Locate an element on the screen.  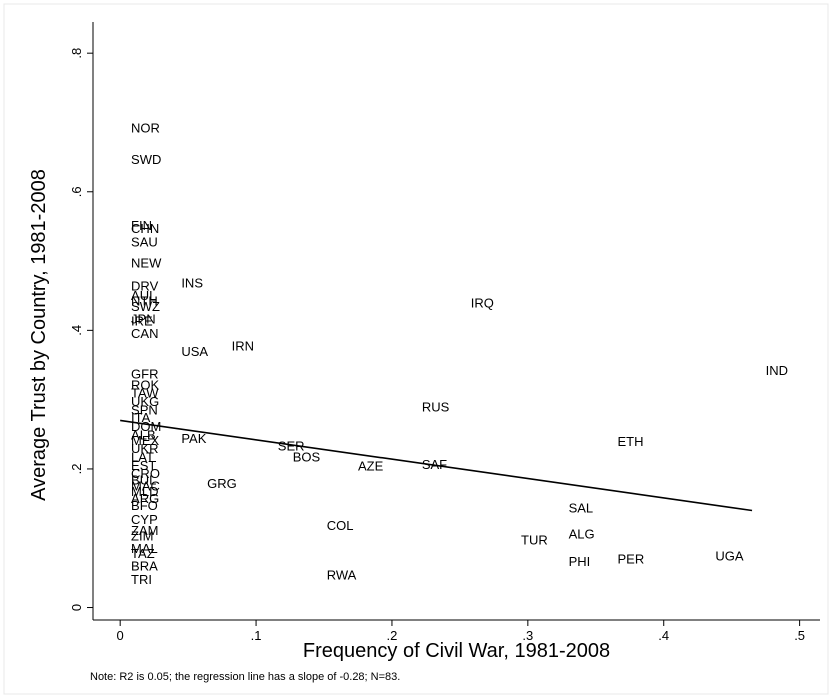
point-label: ROK is located at coordinates (145, 384).